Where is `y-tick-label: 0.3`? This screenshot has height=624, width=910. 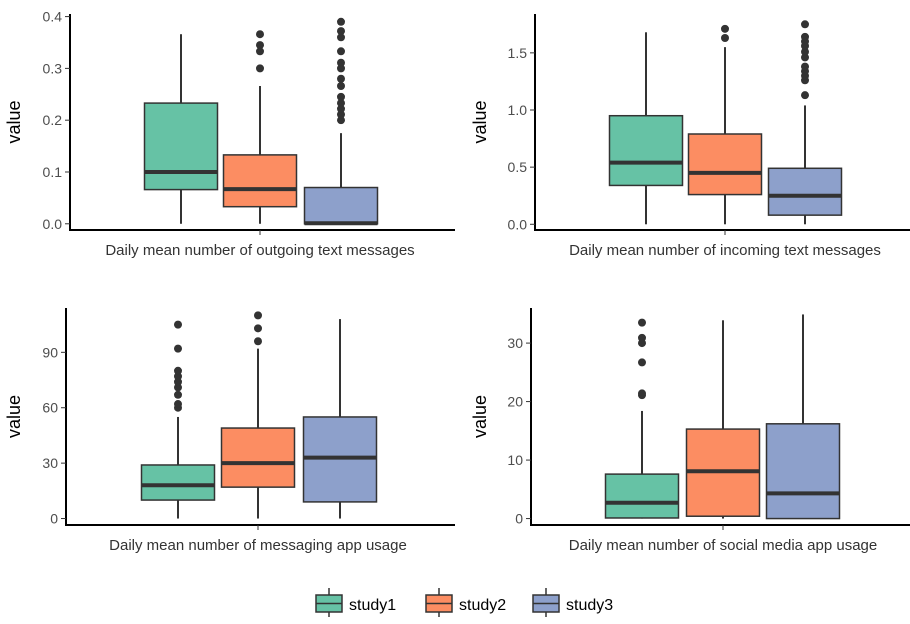 y-tick-label: 0.3 is located at coordinates (53, 68).